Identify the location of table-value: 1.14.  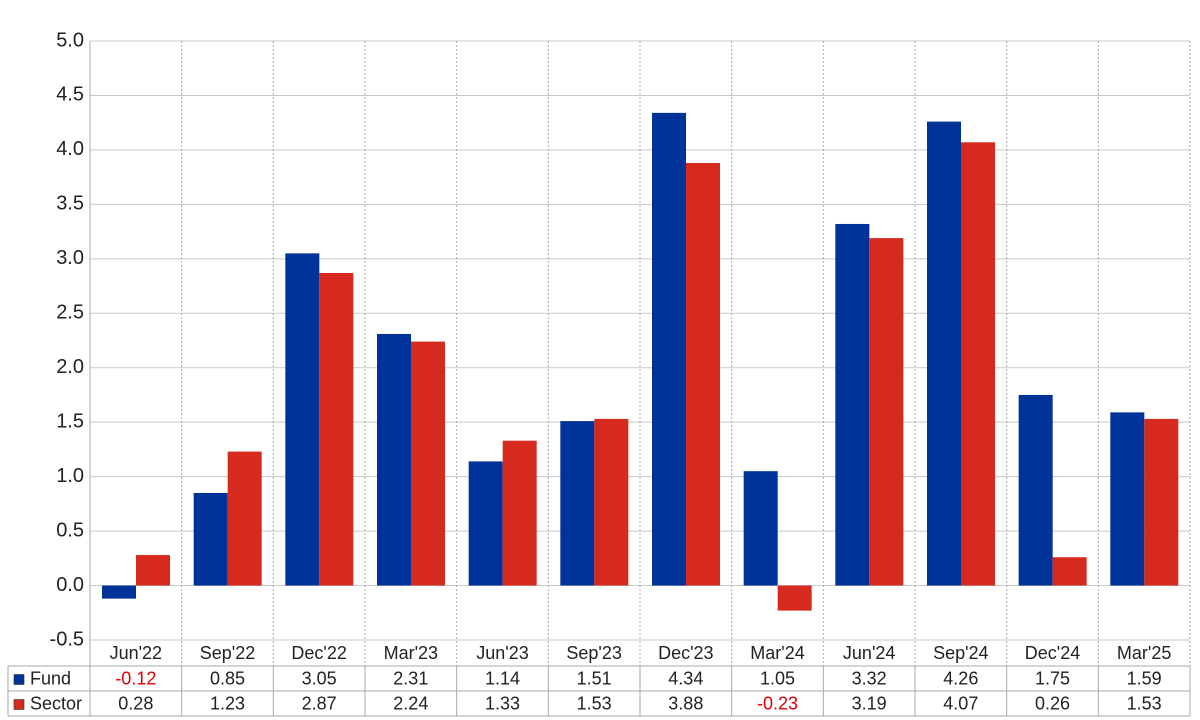
(502, 678).